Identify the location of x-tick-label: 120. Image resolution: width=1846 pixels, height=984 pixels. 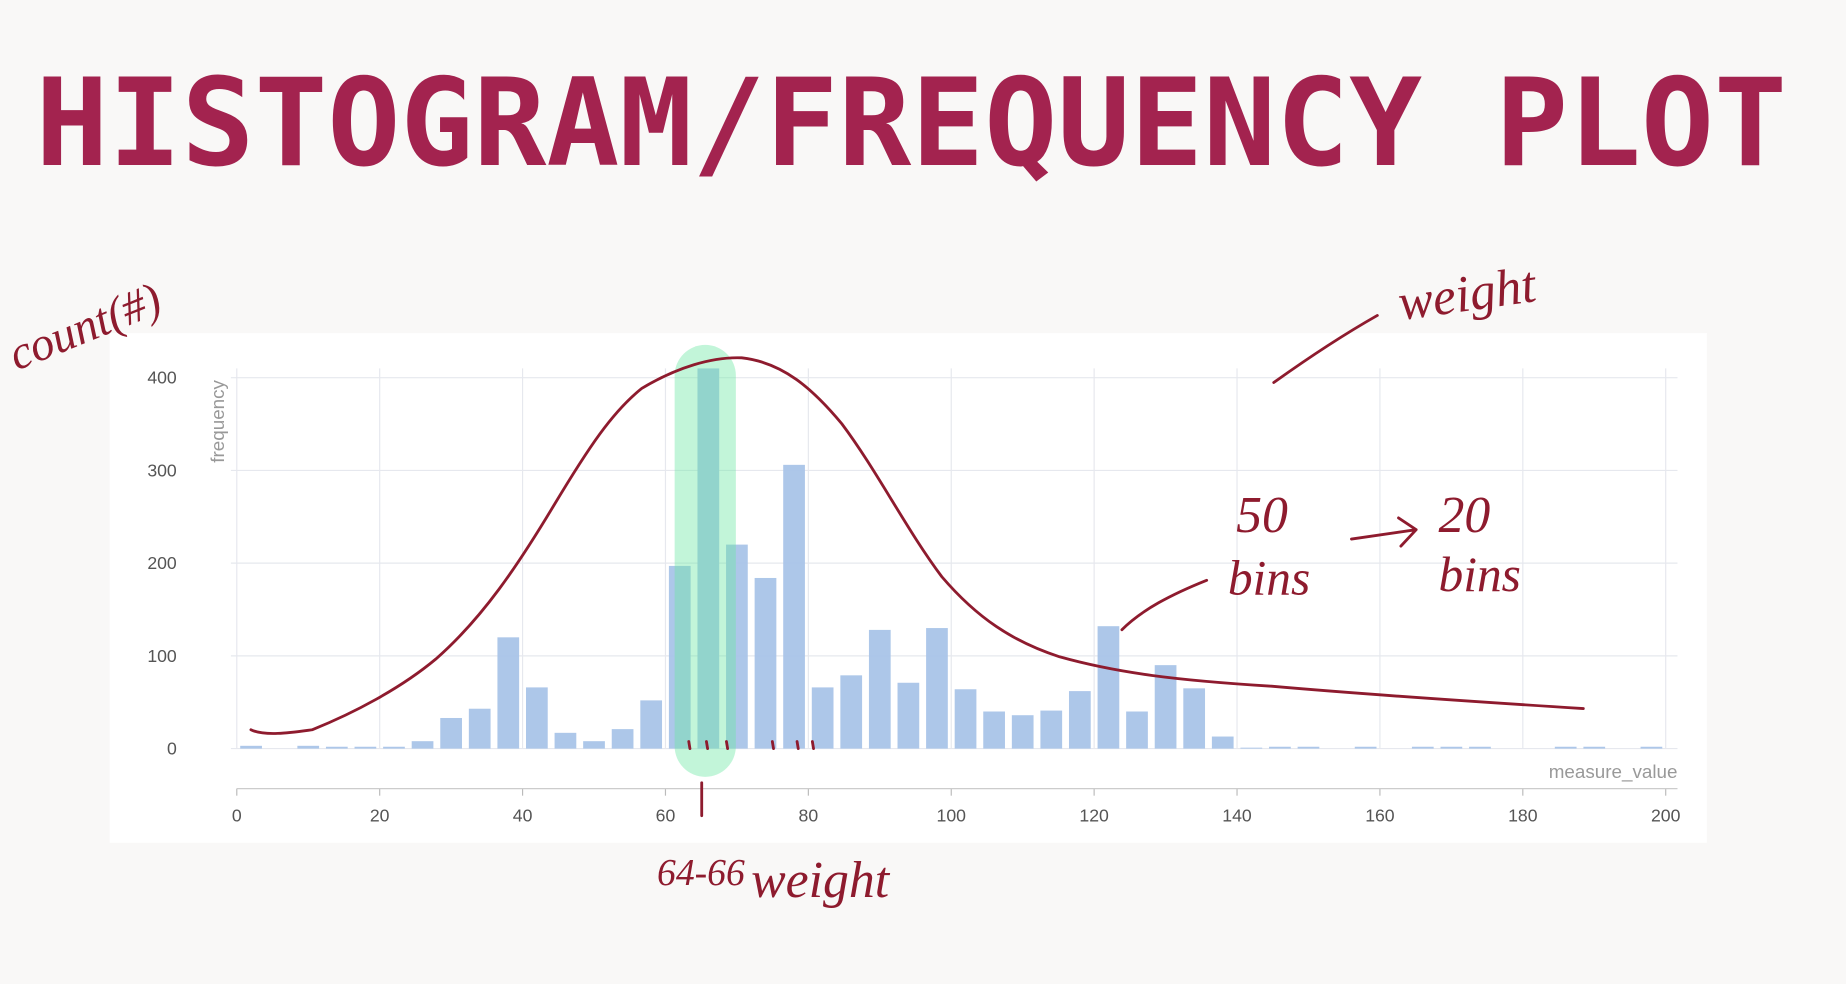
(1094, 816).